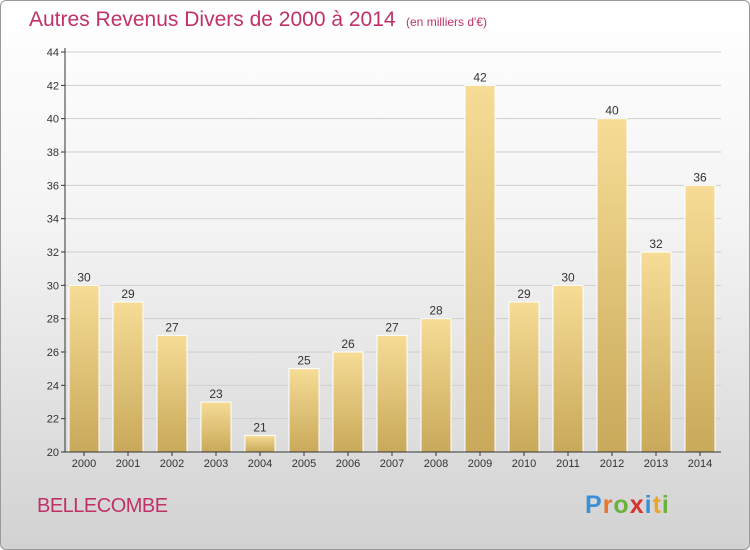  Describe the element at coordinates (348, 344) in the screenshot. I see `data-label: 26` at that location.